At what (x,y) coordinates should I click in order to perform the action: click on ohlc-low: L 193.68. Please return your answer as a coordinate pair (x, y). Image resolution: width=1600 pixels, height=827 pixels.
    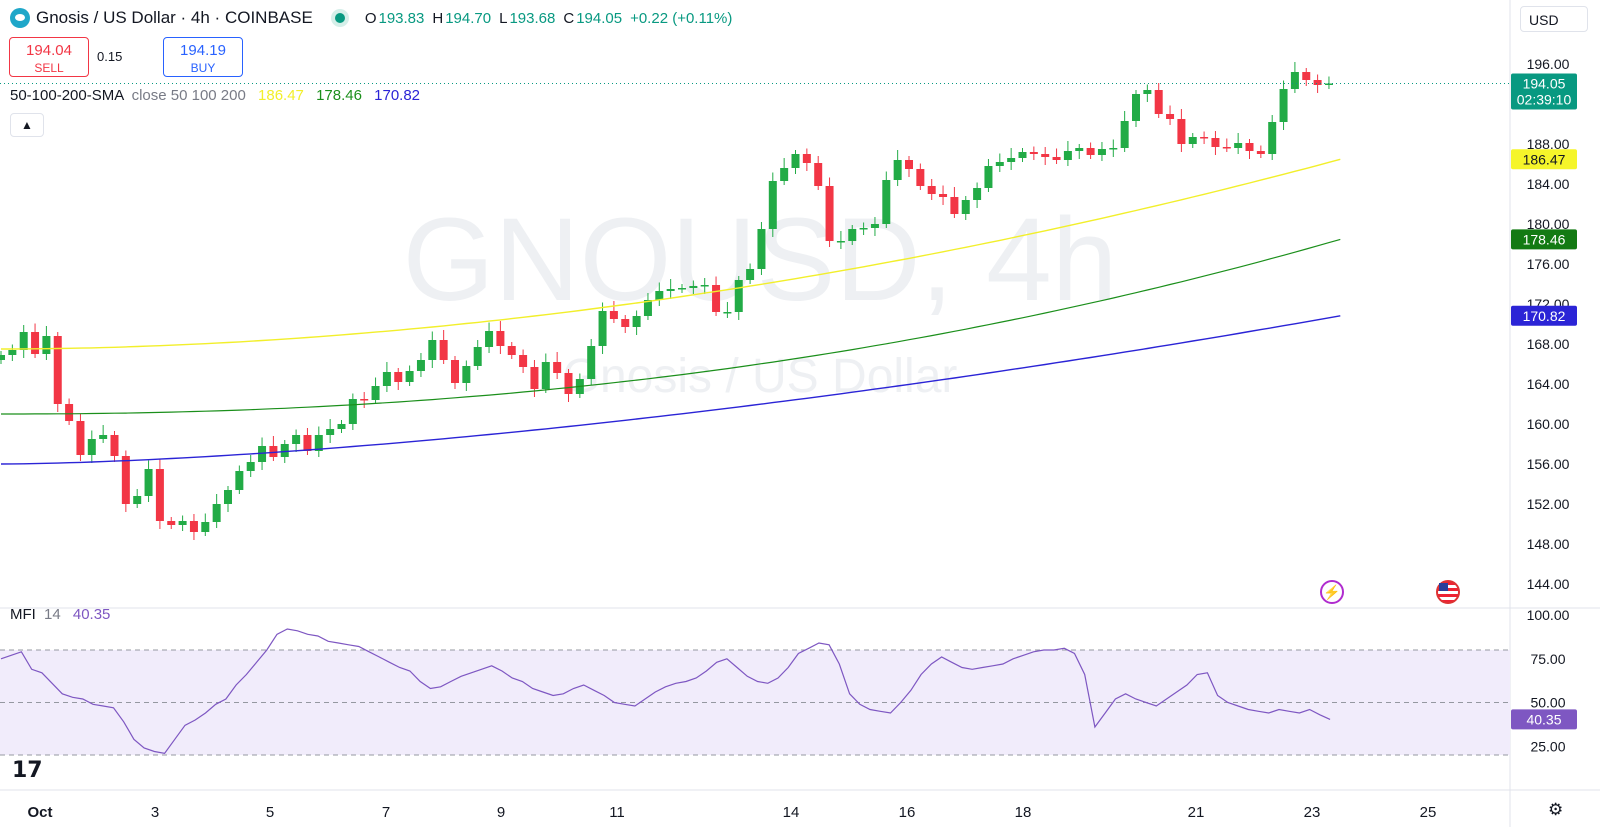
    Looking at the image, I should click on (527, 18).